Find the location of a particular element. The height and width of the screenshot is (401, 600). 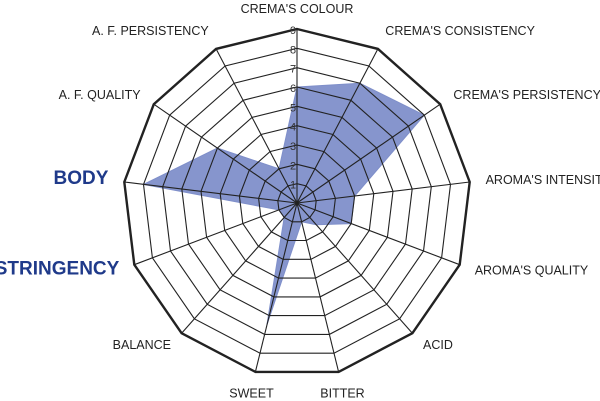

spoke-astringency is located at coordinates (216, 234).